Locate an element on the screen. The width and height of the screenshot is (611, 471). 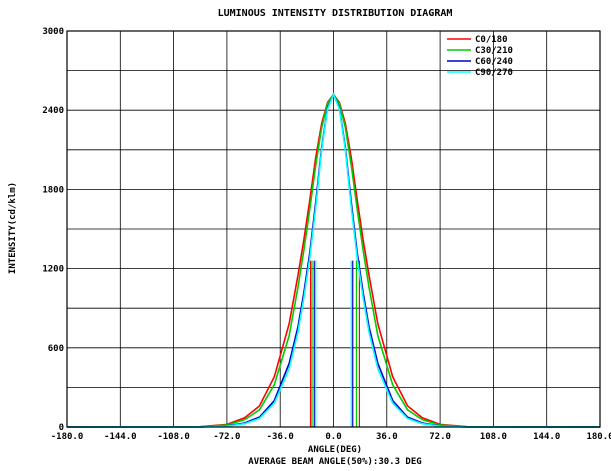
x-tick-label: -72.0 is located at coordinates (226, 437).